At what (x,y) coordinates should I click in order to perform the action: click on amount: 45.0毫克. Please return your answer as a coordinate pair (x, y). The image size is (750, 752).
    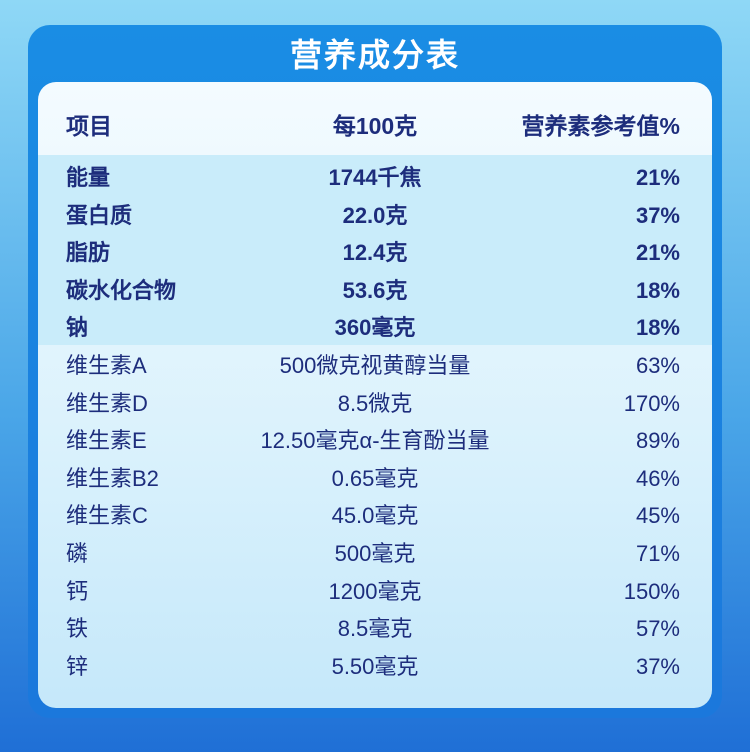
    Looking at the image, I should click on (375, 516).